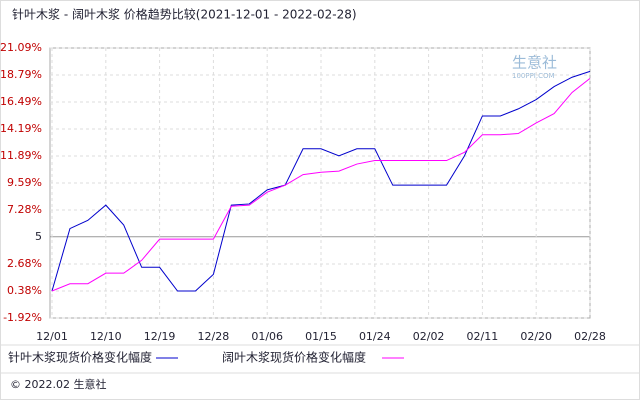  Describe the element at coordinates (38, 236) in the screenshot. I see `y-tick-label: 5` at that location.